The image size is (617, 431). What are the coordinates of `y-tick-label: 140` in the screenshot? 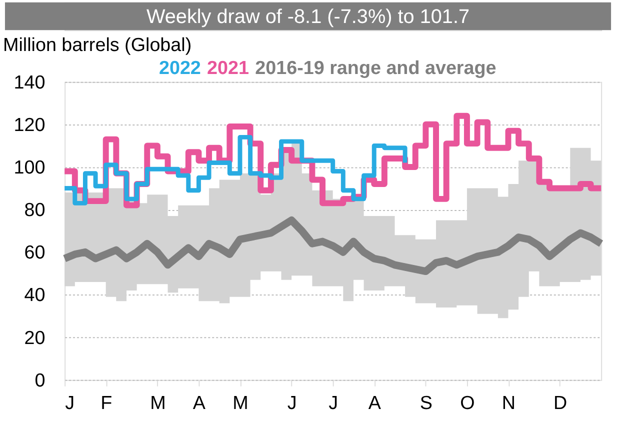 It's located at (30, 81).